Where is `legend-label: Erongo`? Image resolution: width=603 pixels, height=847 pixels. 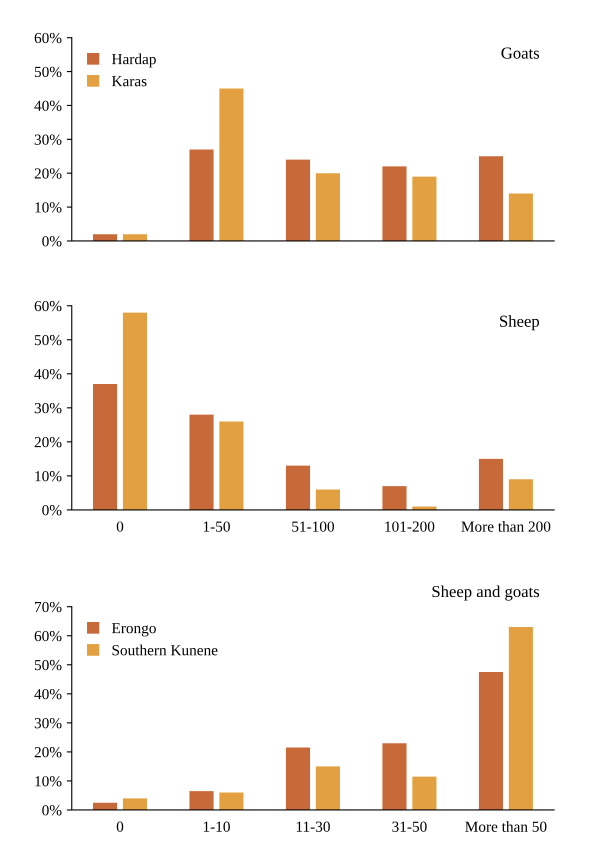 legend-label: Erongo is located at coordinates (134, 629).